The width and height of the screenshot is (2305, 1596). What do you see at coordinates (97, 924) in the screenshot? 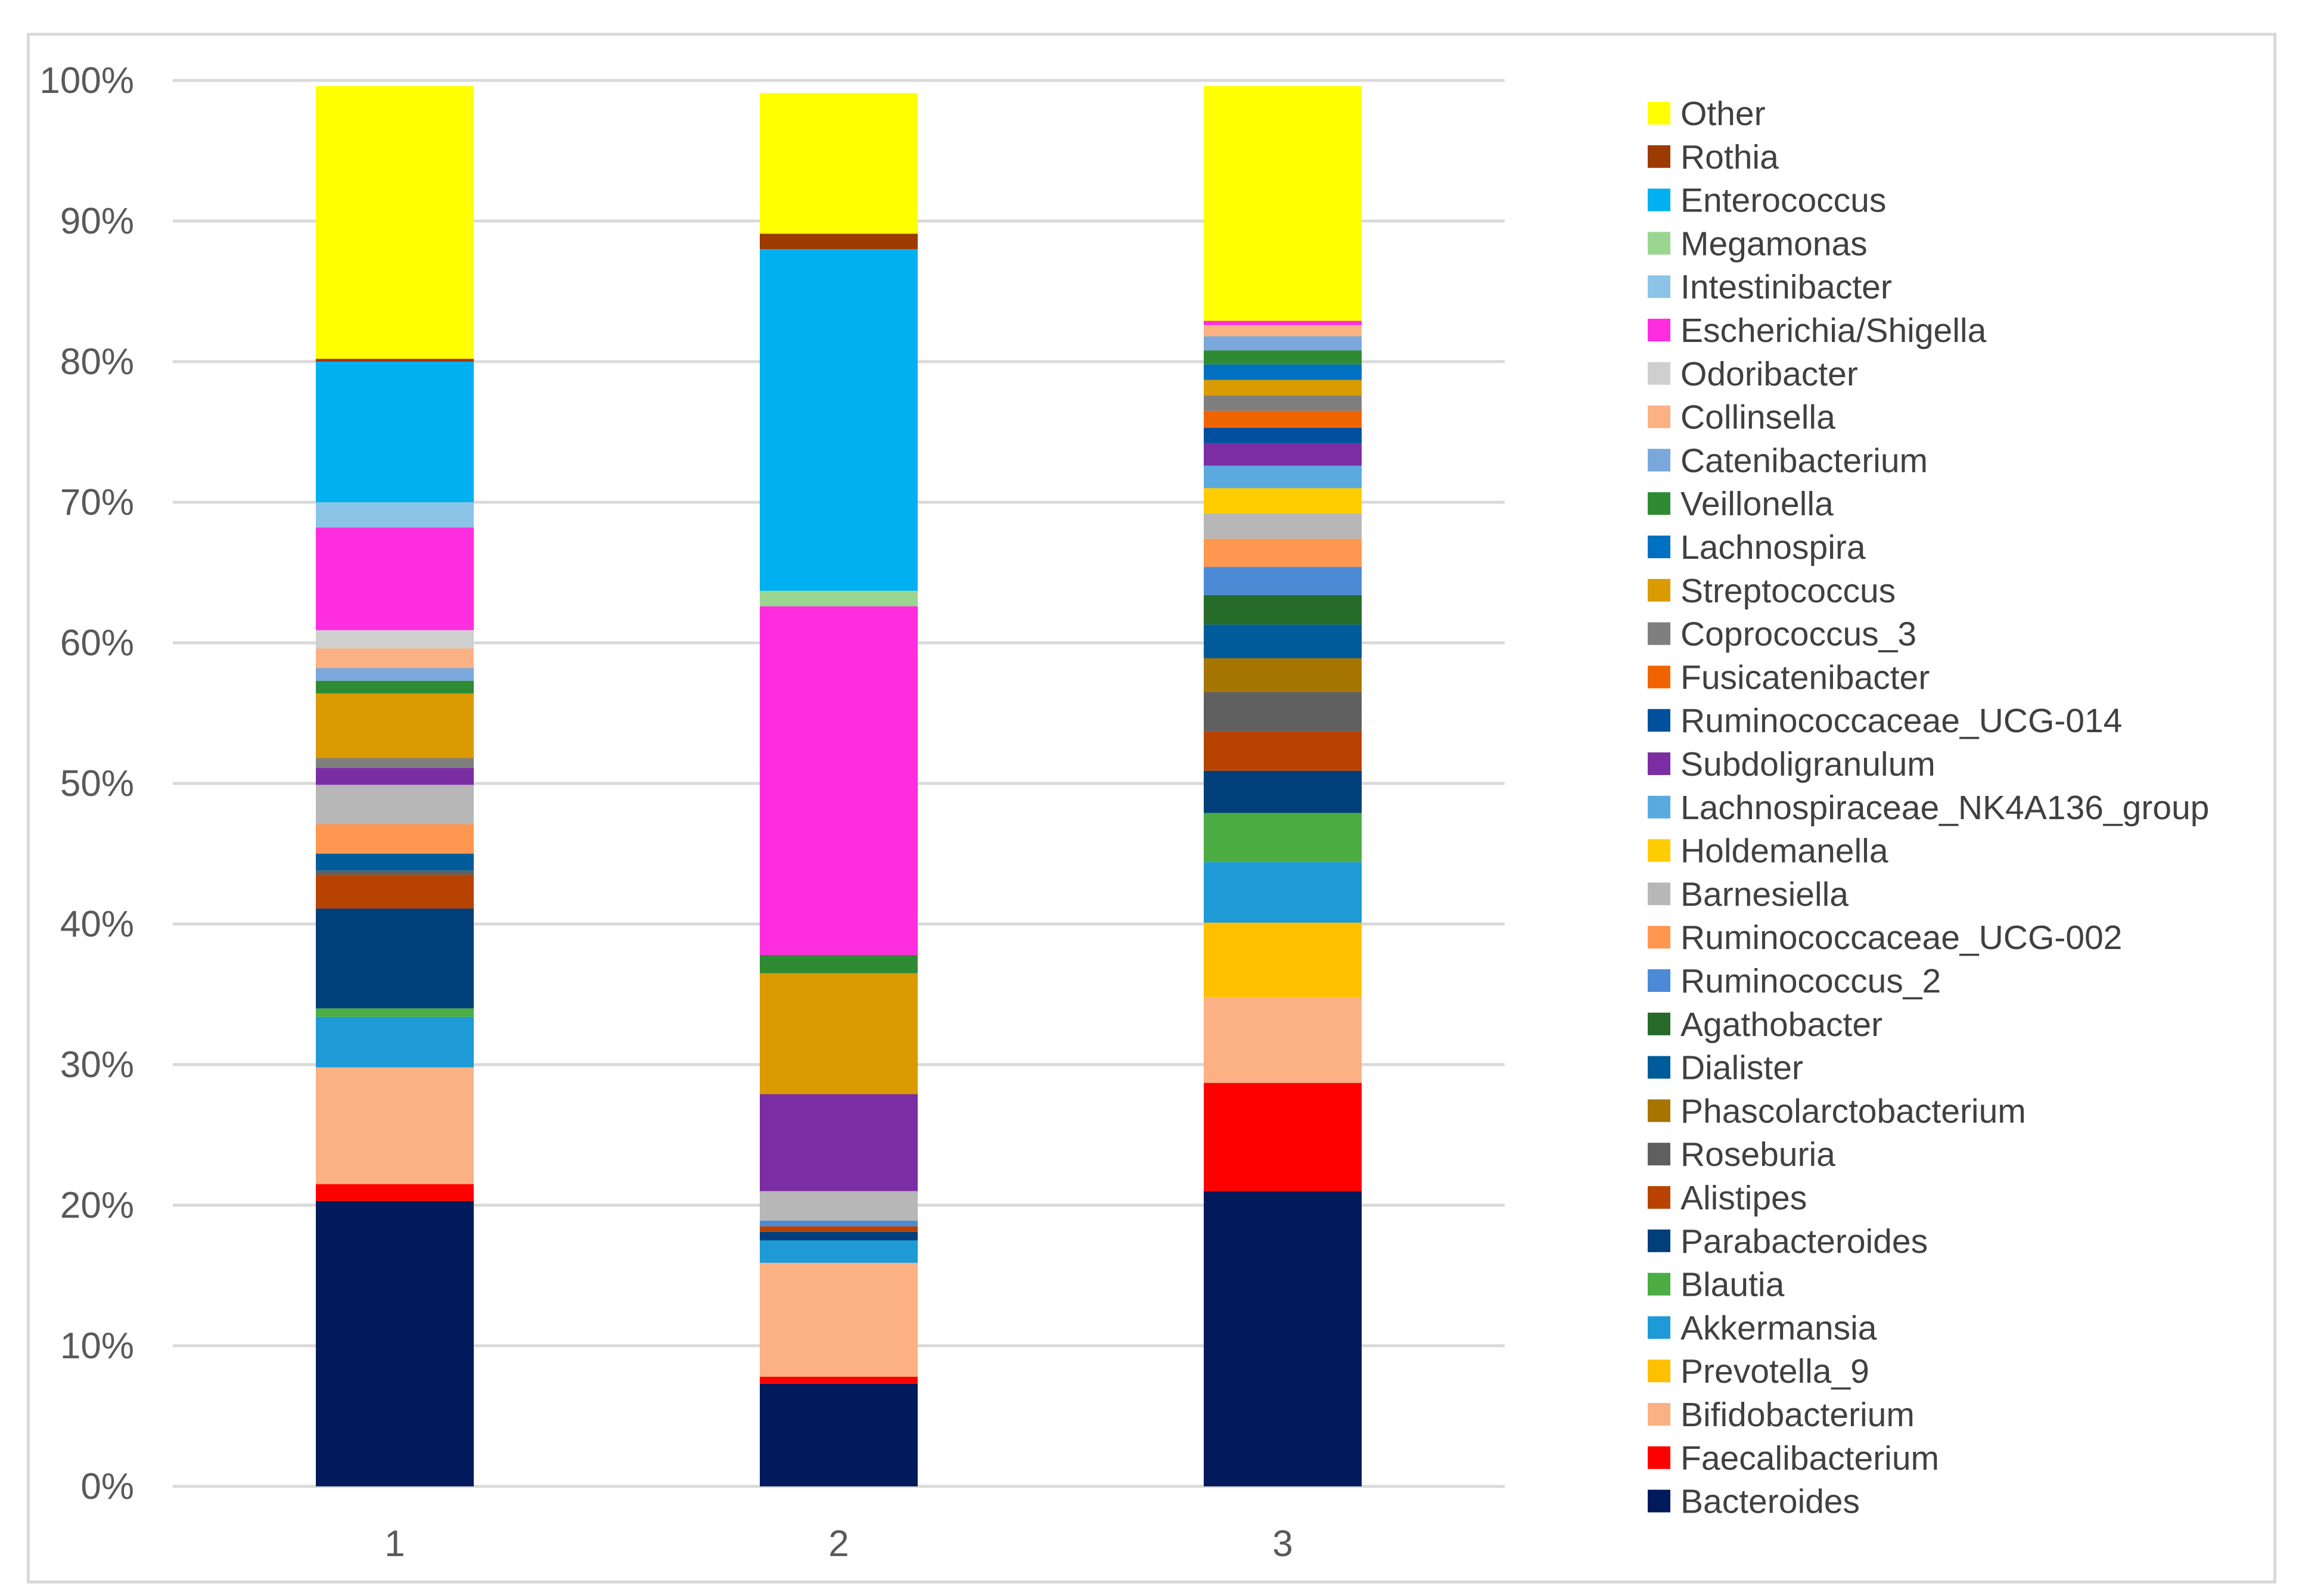
I see `y-tick-label: 40%` at bounding box center [97, 924].